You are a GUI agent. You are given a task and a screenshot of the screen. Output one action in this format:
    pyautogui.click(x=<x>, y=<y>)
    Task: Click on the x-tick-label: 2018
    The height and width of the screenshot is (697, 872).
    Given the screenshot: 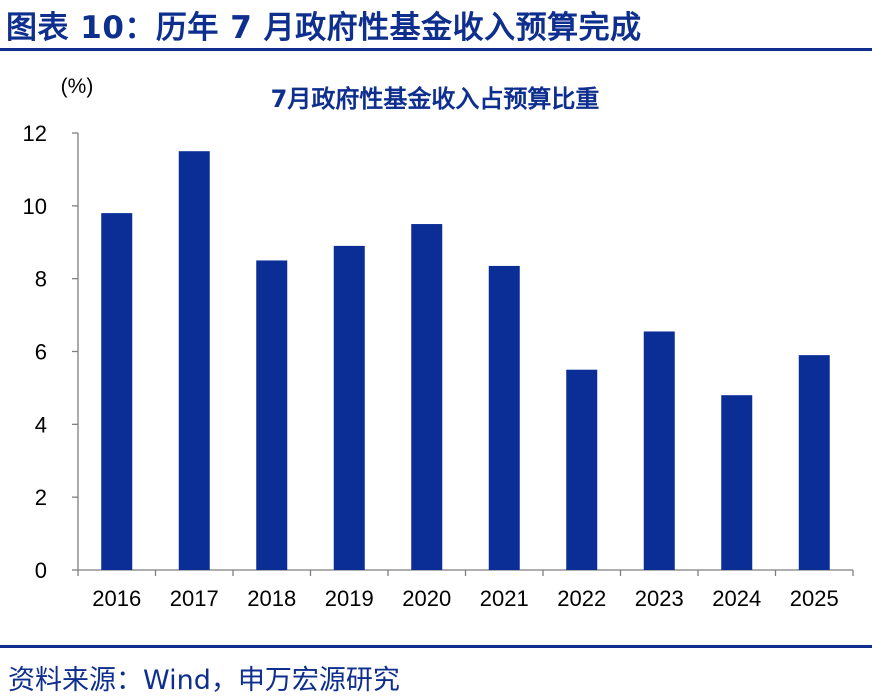 What is the action you would take?
    pyautogui.click(x=271, y=598)
    